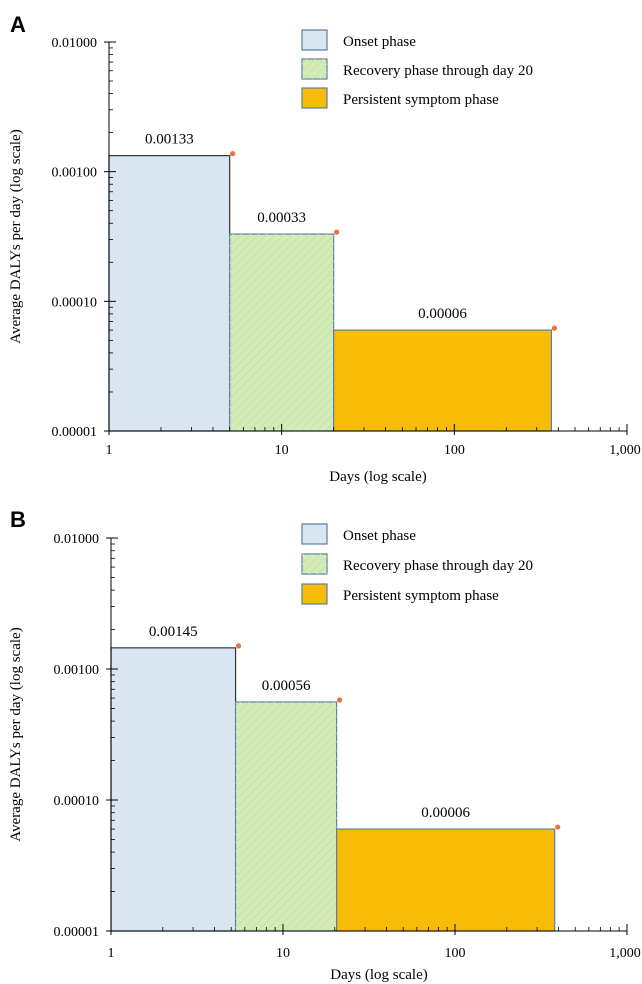 The height and width of the screenshot is (984, 642). I want to click on bar-value-label: 0.00033, so click(281, 218).